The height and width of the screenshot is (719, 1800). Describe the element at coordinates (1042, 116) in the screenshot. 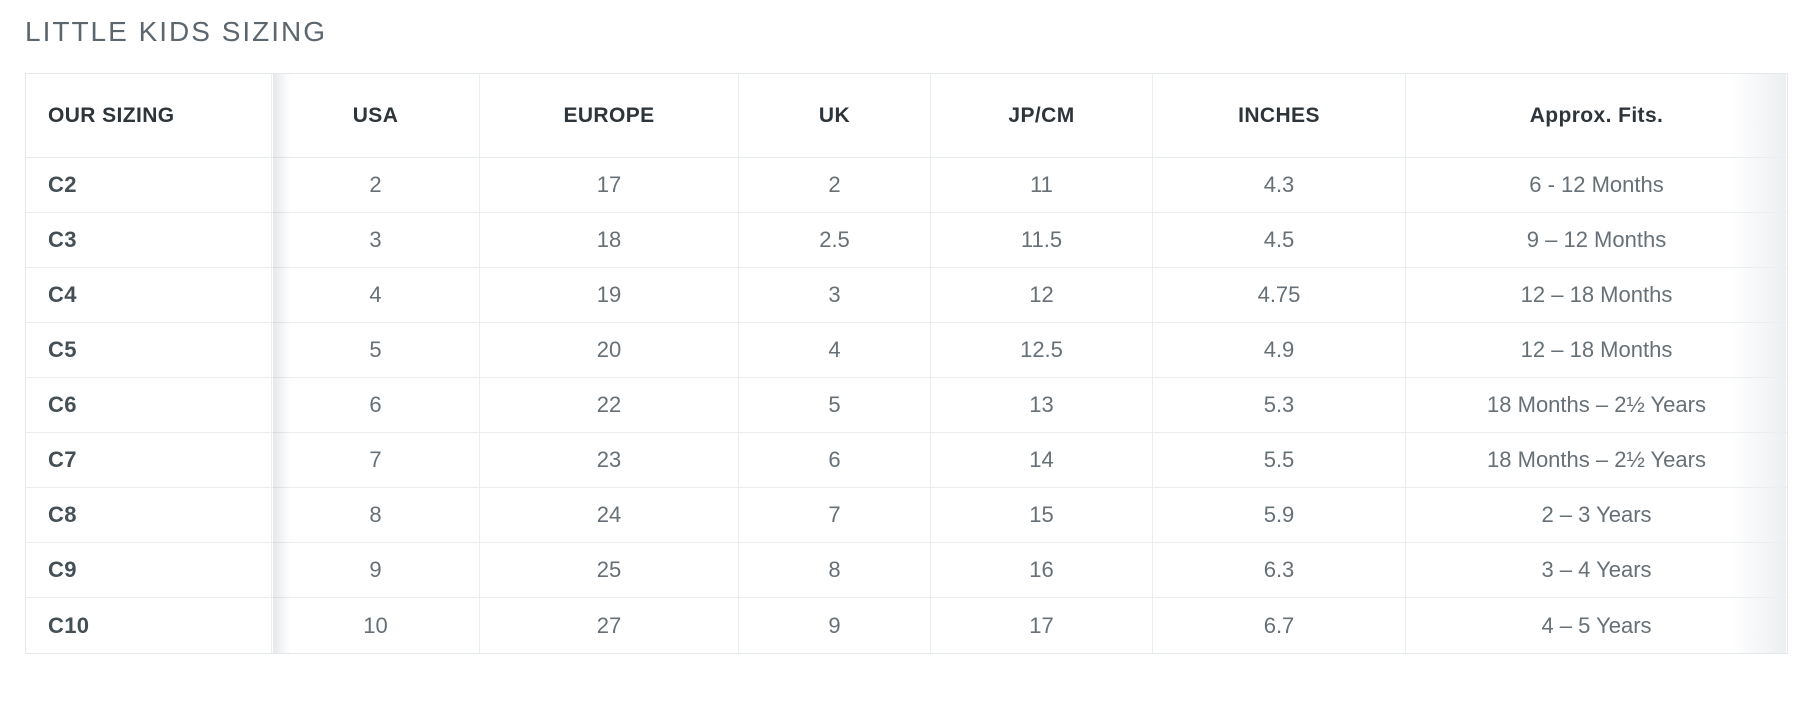

I see `column-header-jp_cm: JP/CM` at that location.